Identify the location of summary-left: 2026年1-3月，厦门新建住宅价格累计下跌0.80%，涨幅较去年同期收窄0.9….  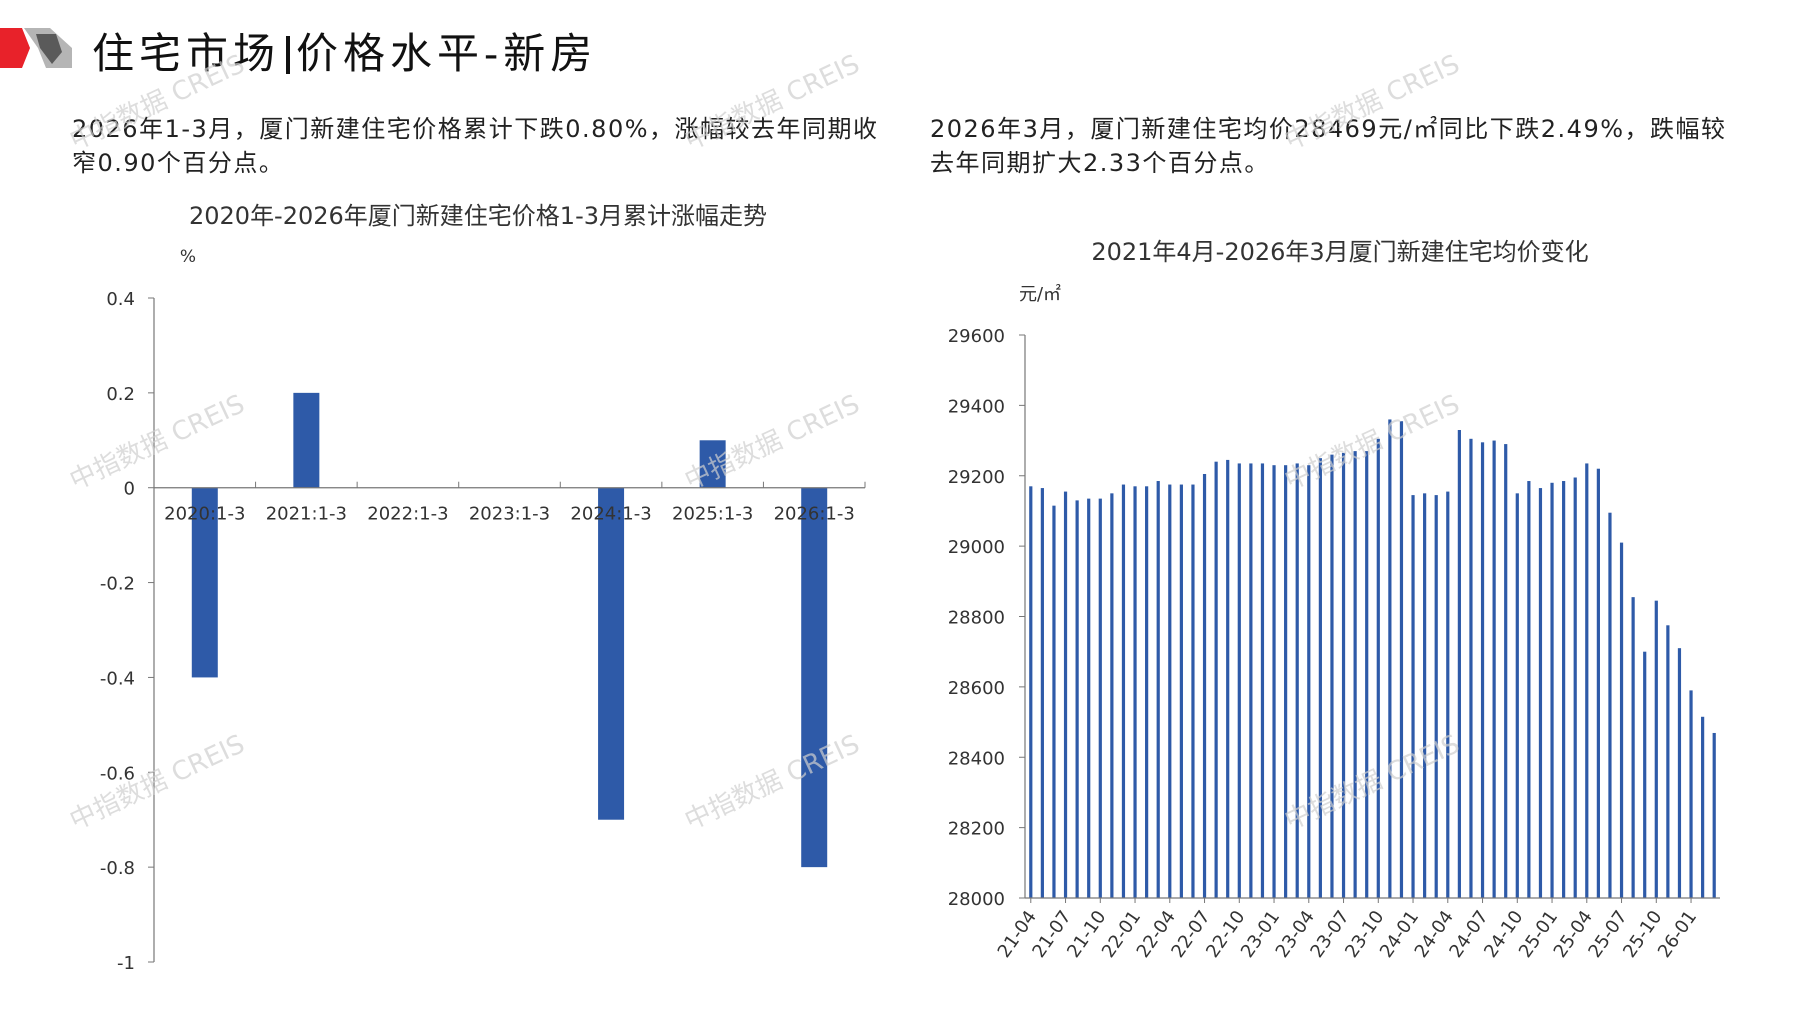
(475, 146).